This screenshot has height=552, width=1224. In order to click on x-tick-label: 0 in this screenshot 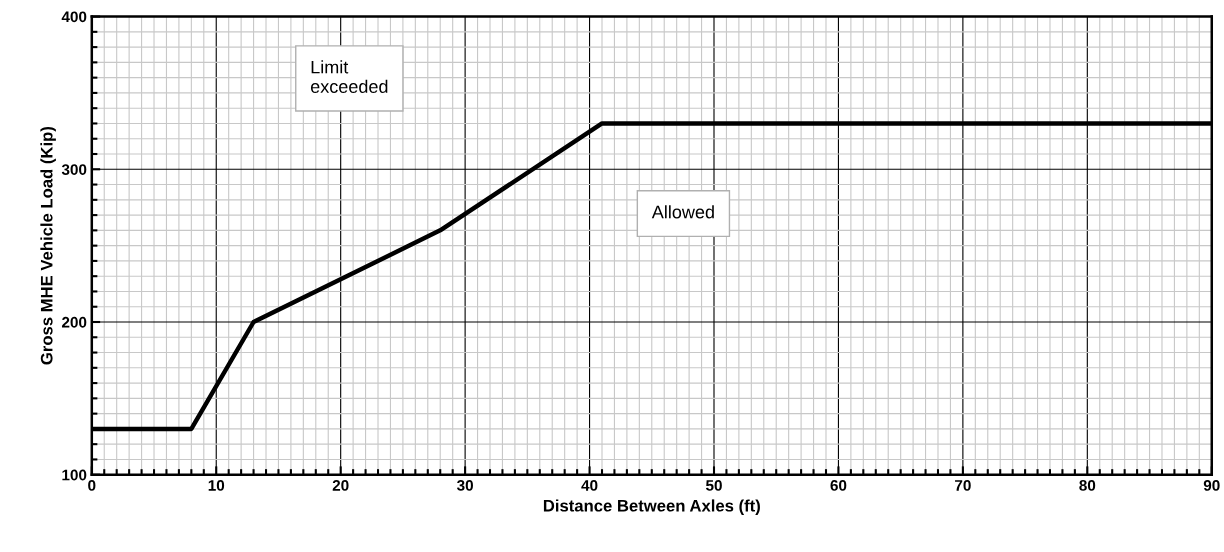, I will do `click(92, 485)`.